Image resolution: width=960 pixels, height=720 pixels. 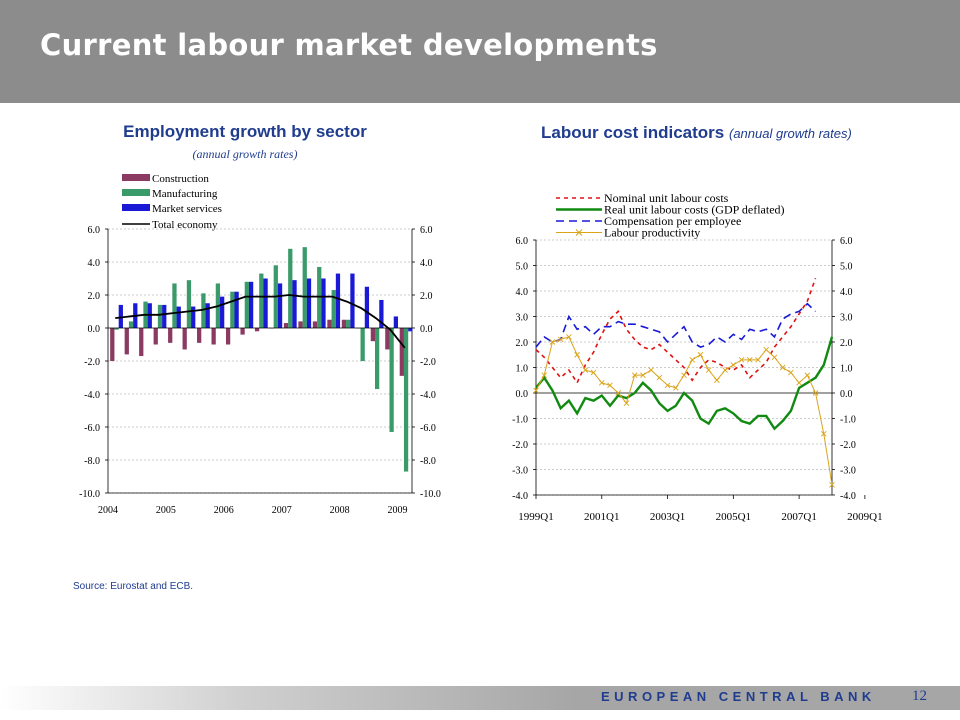 I want to click on y-tick-label-left: -6.0, so click(x=92, y=428).